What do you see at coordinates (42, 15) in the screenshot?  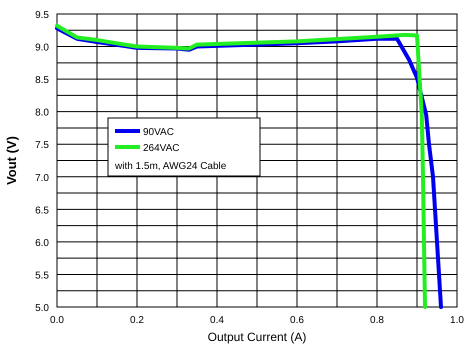 I see `y-tick-label: 9.5` at bounding box center [42, 15].